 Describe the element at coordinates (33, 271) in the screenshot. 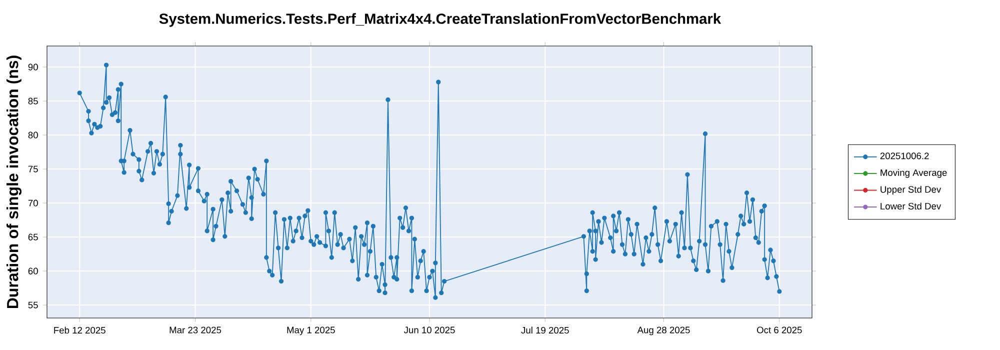

I see `y-tick-label: 60` at that location.